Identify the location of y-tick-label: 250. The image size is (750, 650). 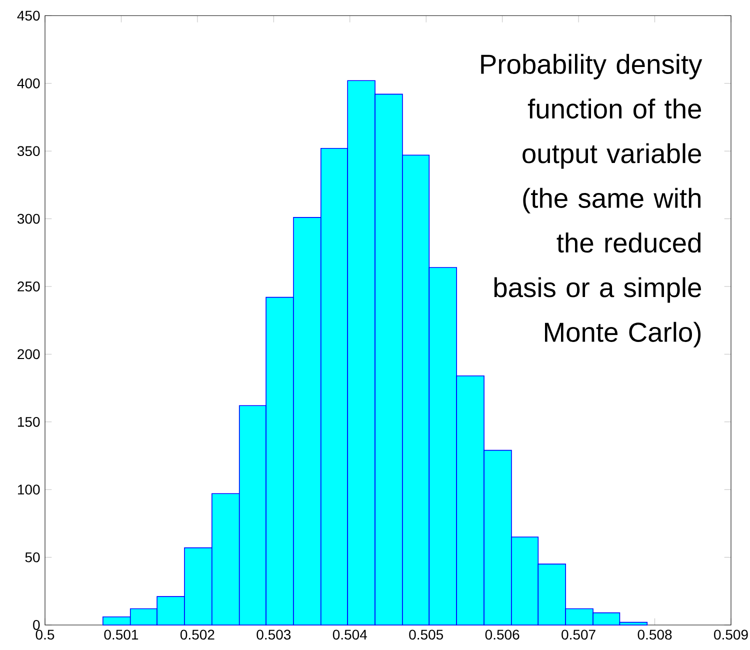
(29, 287).